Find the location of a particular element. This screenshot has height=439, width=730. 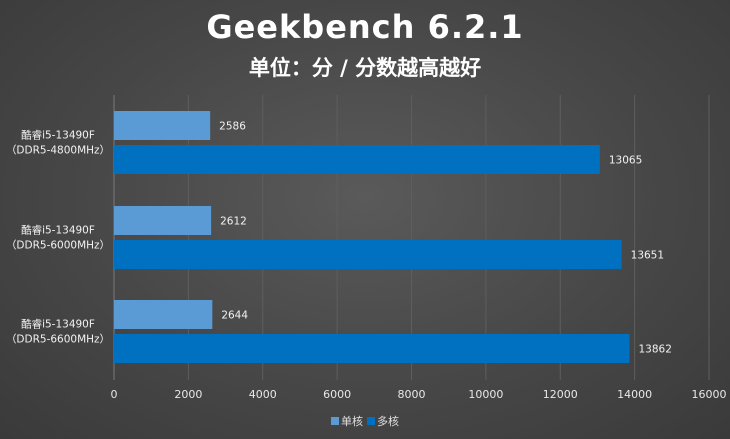

x-tick-label: 10000 is located at coordinates (485, 394).